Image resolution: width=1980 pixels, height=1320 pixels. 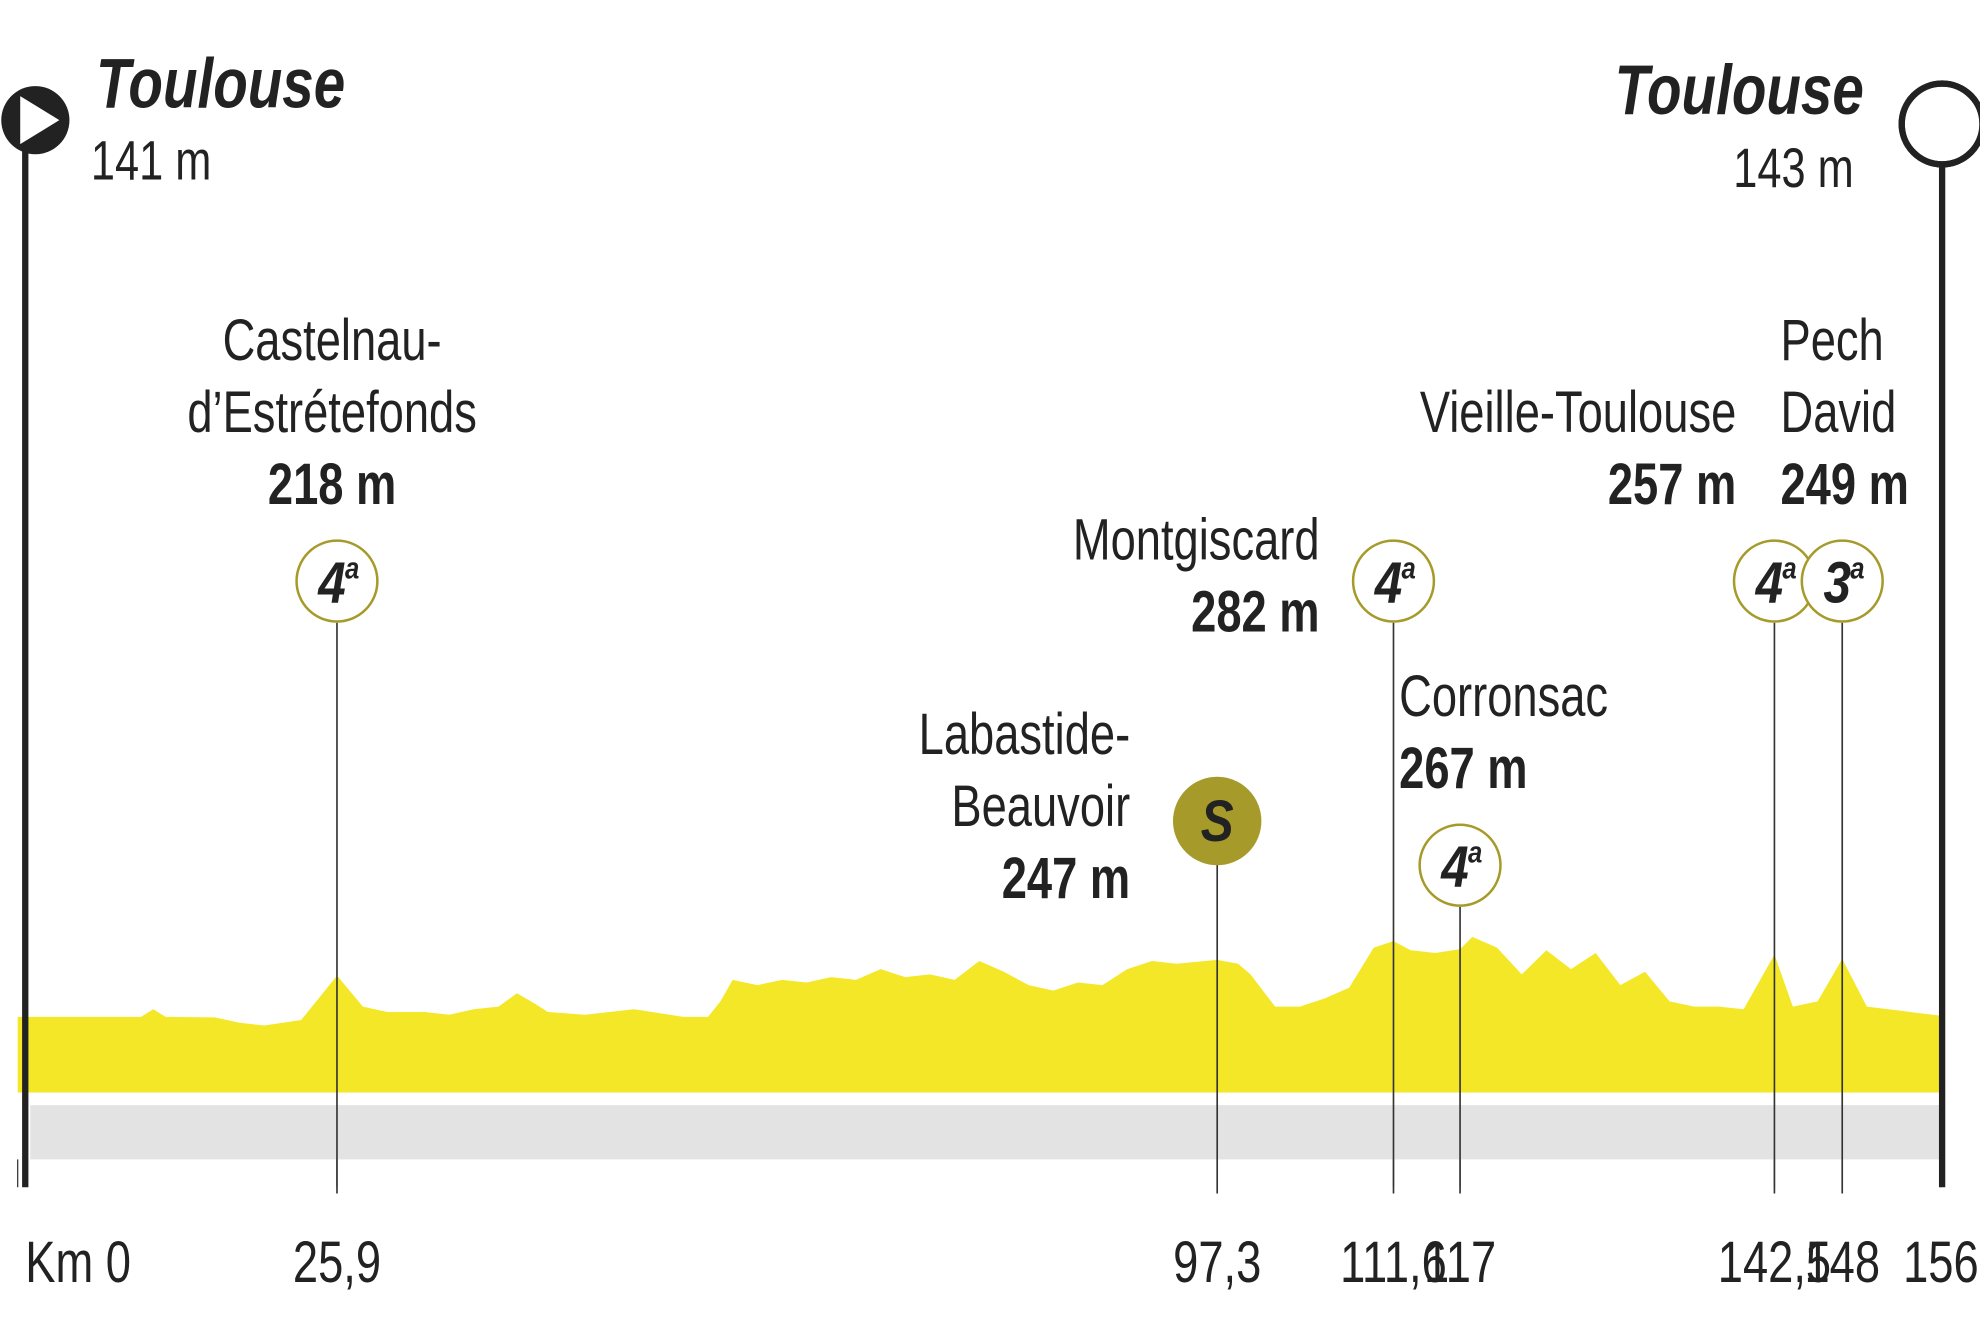 I want to click on sprint-badge, so click(x=1217, y=821).